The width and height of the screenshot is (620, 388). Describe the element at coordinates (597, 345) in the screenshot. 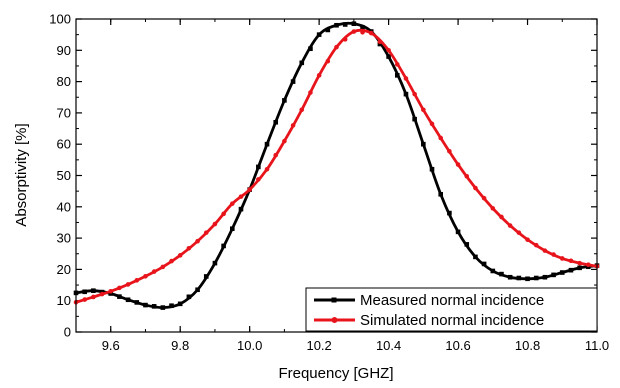

I see `x-tick-label: 11.0` at that location.